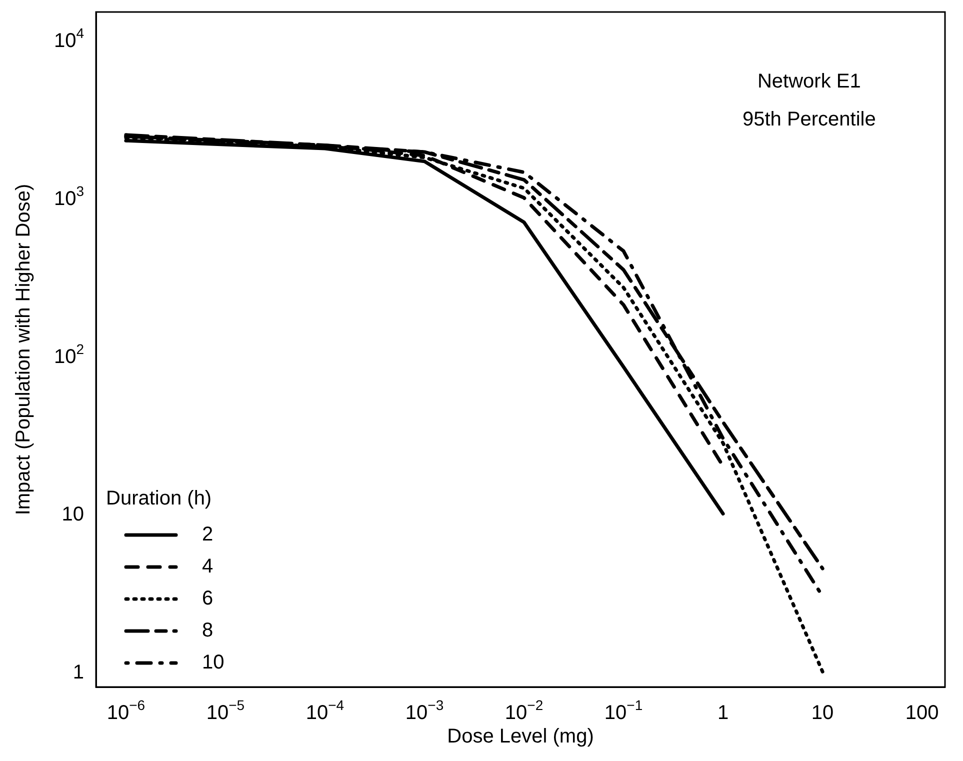  What do you see at coordinates (208, 631) in the screenshot?
I see `legend-label: 8` at bounding box center [208, 631].